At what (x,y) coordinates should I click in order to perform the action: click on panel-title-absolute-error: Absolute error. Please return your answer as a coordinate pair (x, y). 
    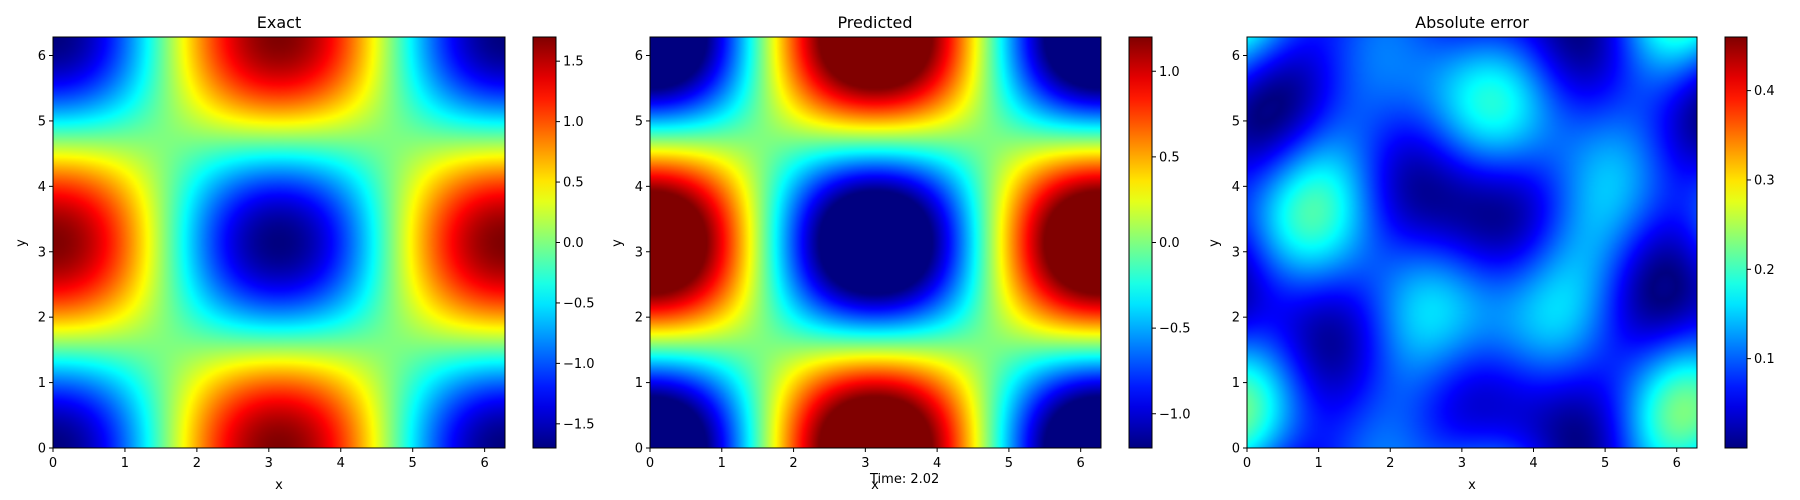
    Looking at the image, I should click on (1472, 22).